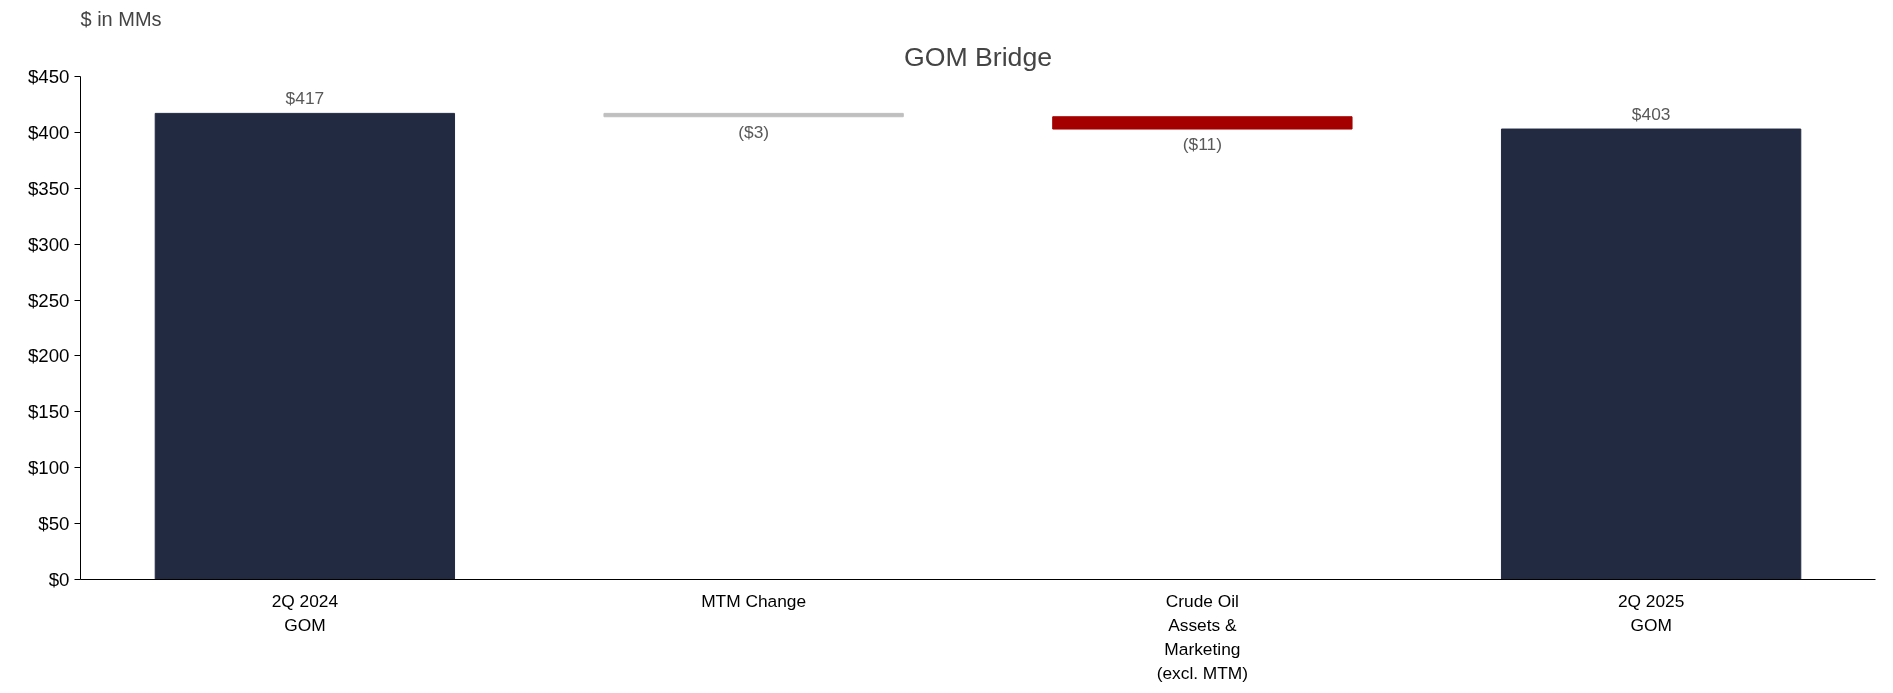  What do you see at coordinates (978, 56) in the screenshot?
I see `chart-title: GOM Bridge` at bounding box center [978, 56].